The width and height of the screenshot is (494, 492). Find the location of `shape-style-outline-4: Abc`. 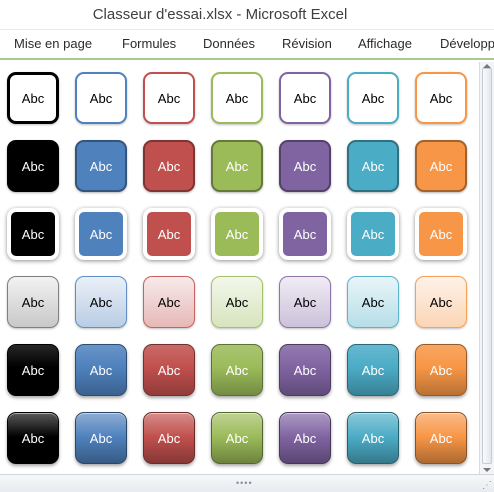

shape-style-outline-4: Abc is located at coordinates (237, 98).